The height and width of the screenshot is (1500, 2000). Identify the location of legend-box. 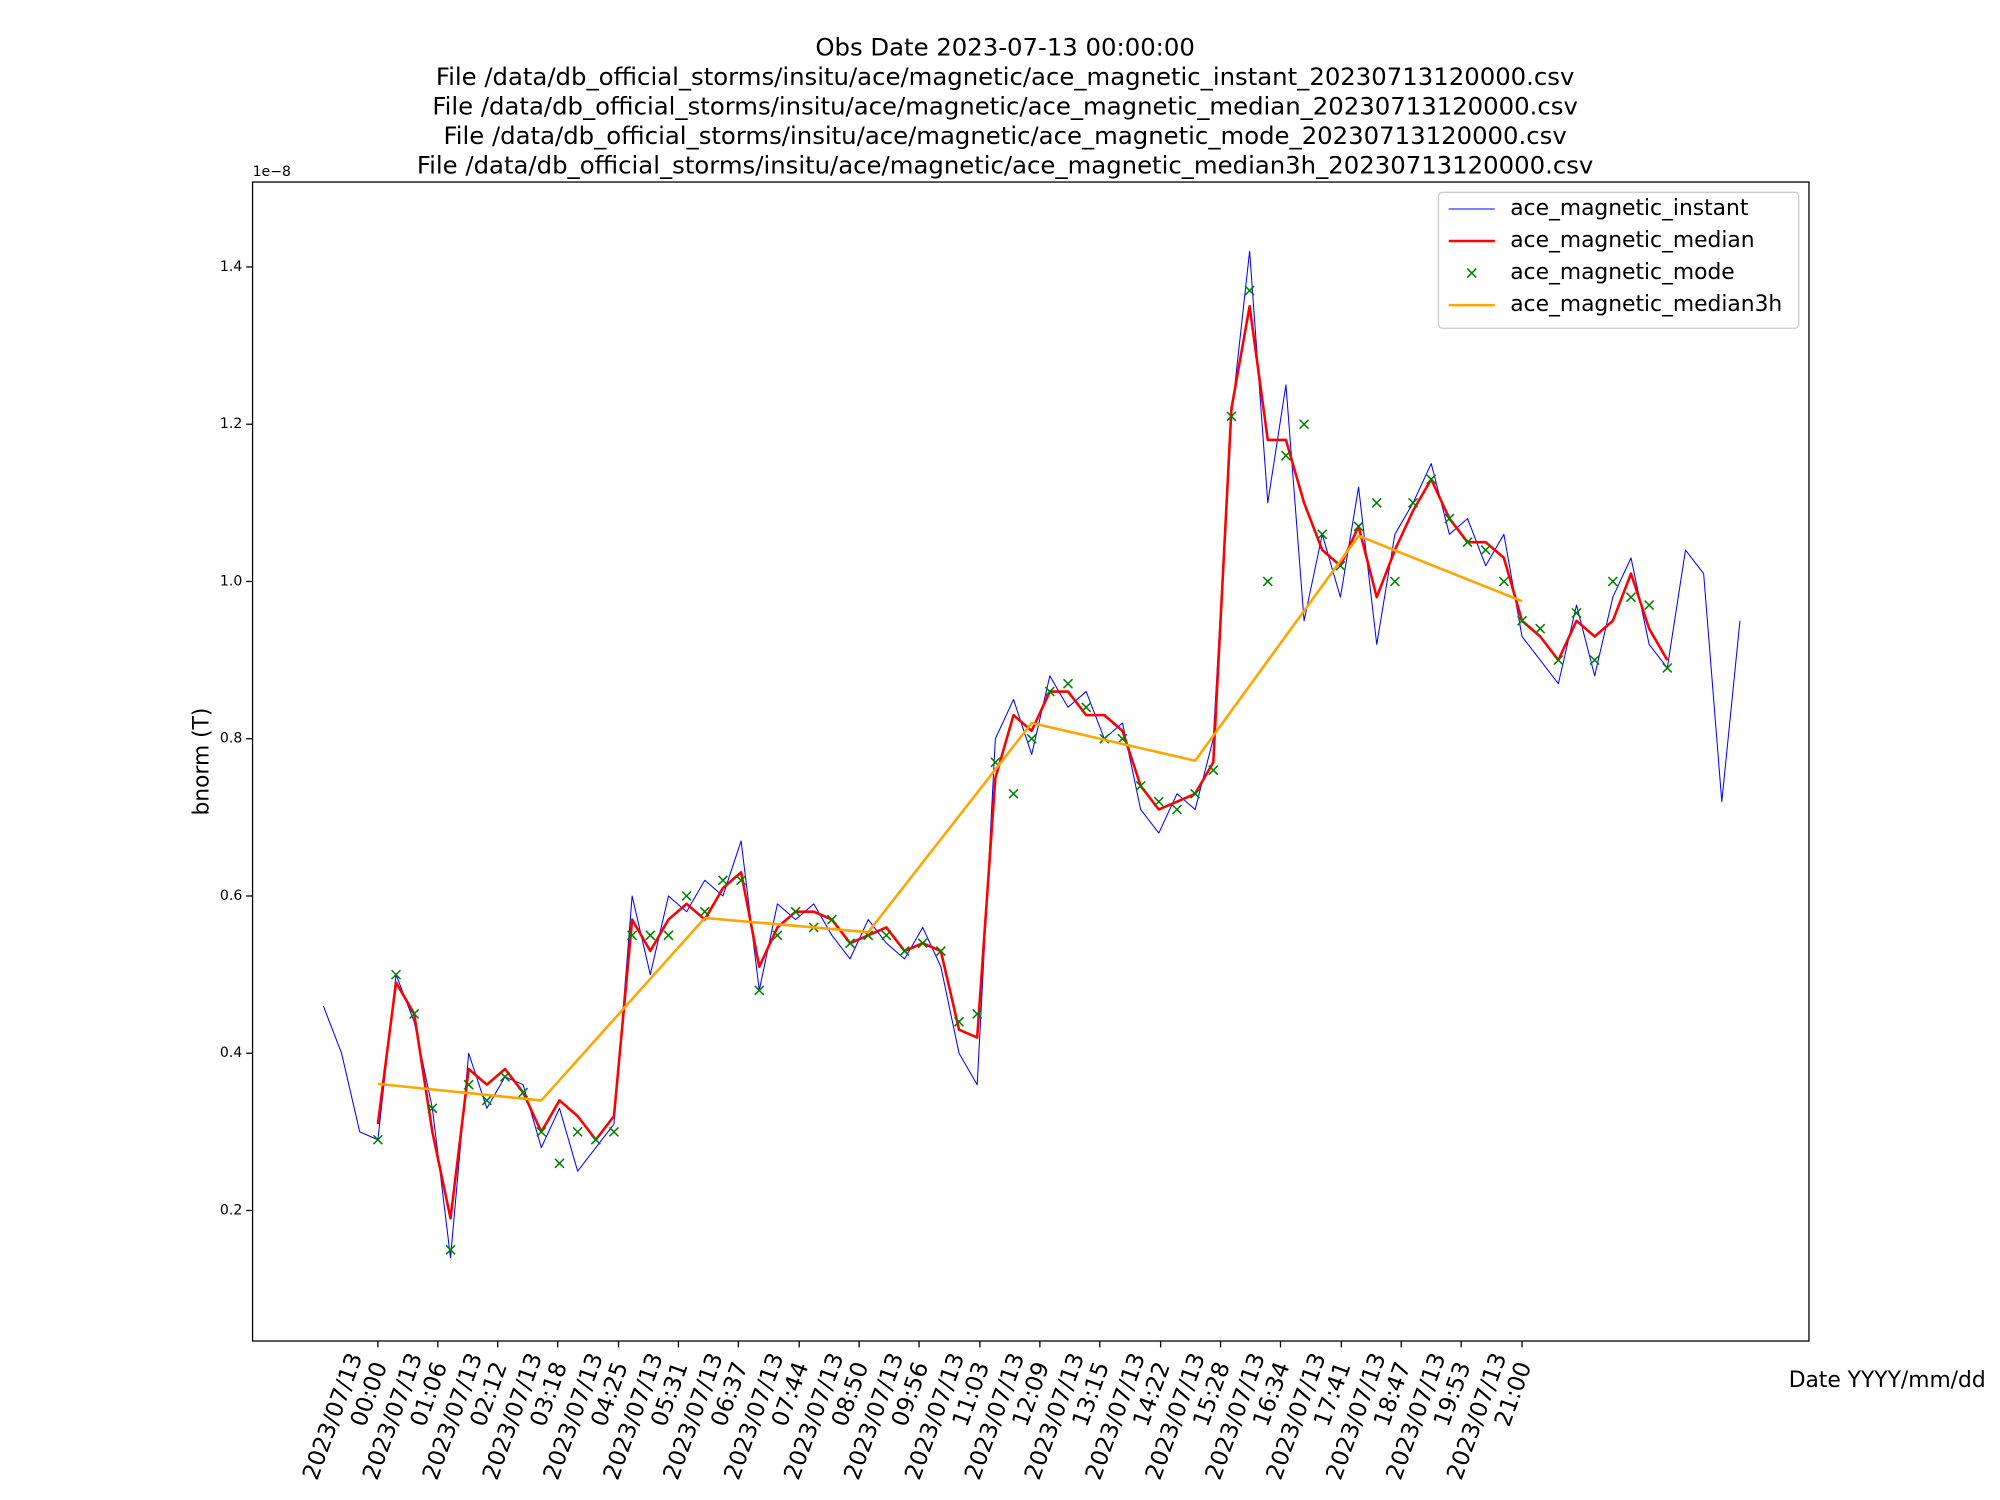
(1618, 260).